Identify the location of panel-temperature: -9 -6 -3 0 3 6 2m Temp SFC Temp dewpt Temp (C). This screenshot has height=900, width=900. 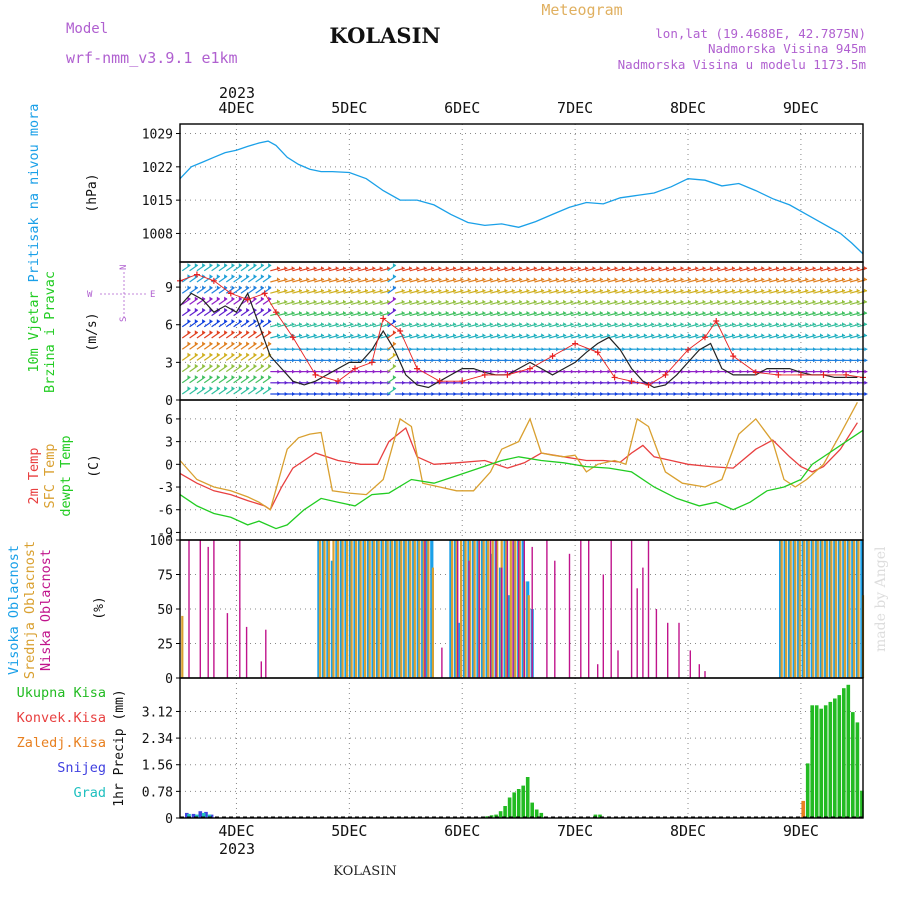
(445, 470).